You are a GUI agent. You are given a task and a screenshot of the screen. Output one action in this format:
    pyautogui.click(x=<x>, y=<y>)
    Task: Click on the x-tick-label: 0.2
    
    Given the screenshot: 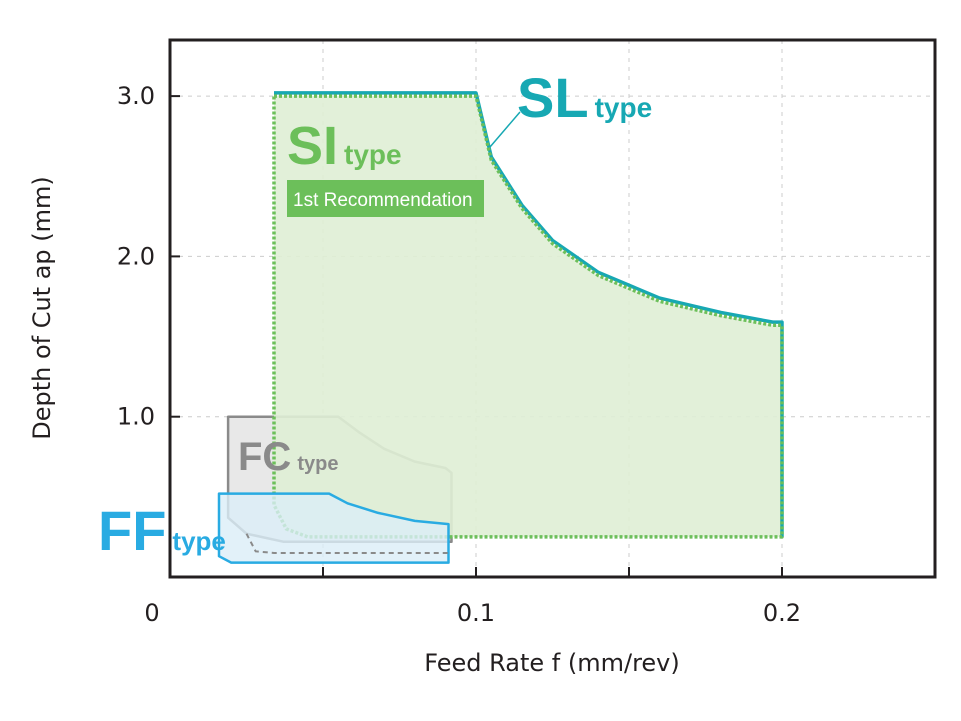 What is the action you would take?
    pyautogui.click(x=782, y=613)
    